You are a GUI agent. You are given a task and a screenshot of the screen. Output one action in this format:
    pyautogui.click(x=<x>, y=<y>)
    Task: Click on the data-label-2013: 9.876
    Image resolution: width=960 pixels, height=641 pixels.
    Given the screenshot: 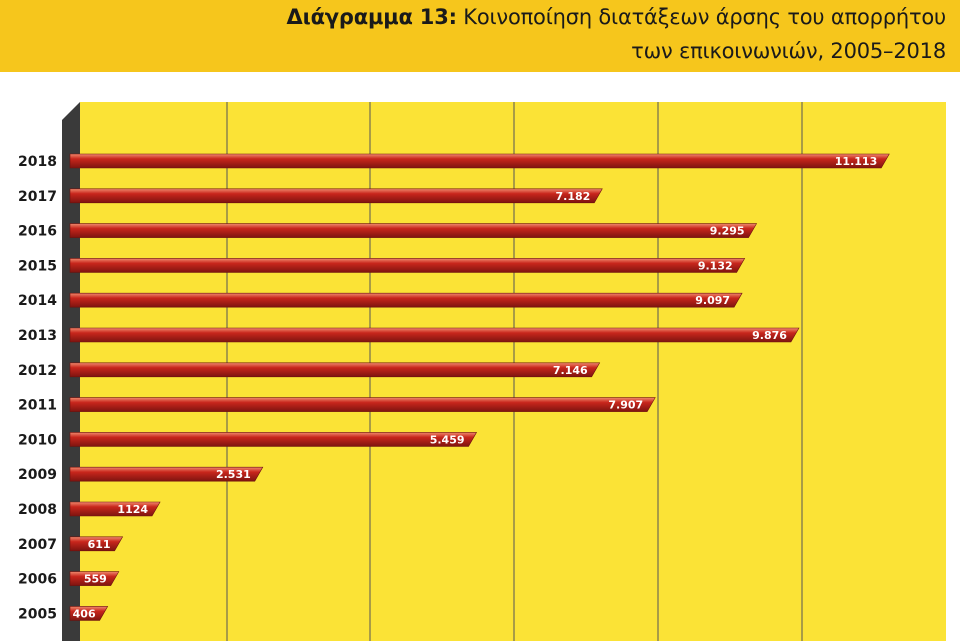 What is the action you would take?
    pyautogui.click(x=769, y=335)
    